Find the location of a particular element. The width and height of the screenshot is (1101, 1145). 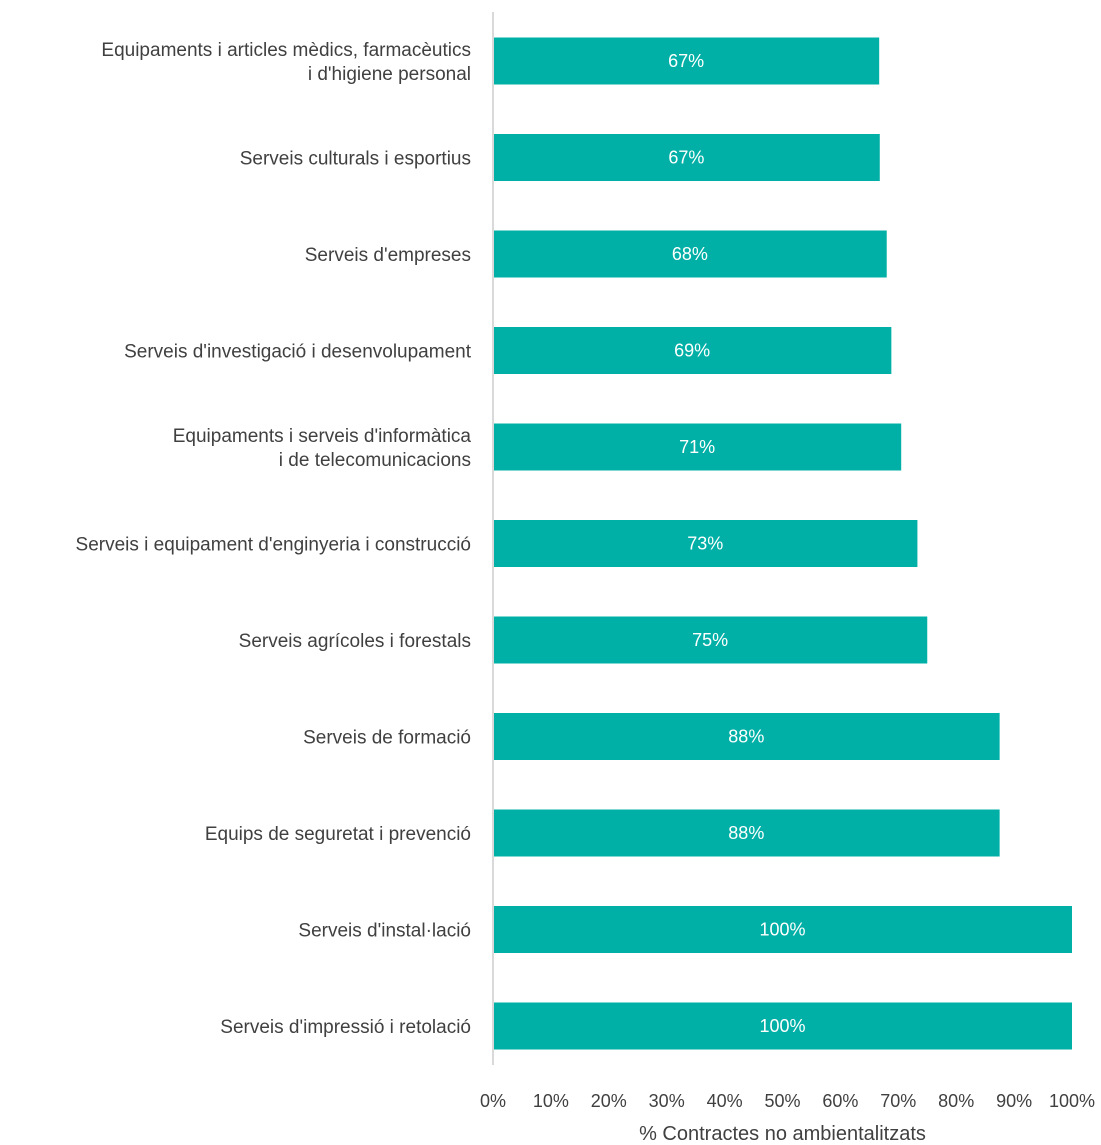

category-label-line: Serveis d'empreses is located at coordinates (388, 255).